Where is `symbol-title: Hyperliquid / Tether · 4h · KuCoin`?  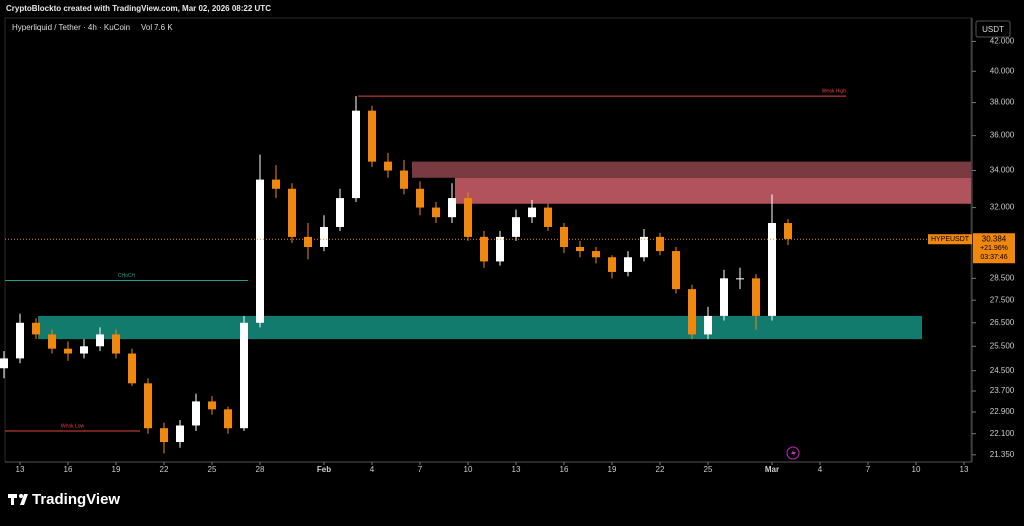 symbol-title: Hyperliquid / Tether · 4h · KuCoin is located at coordinates (71, 27).